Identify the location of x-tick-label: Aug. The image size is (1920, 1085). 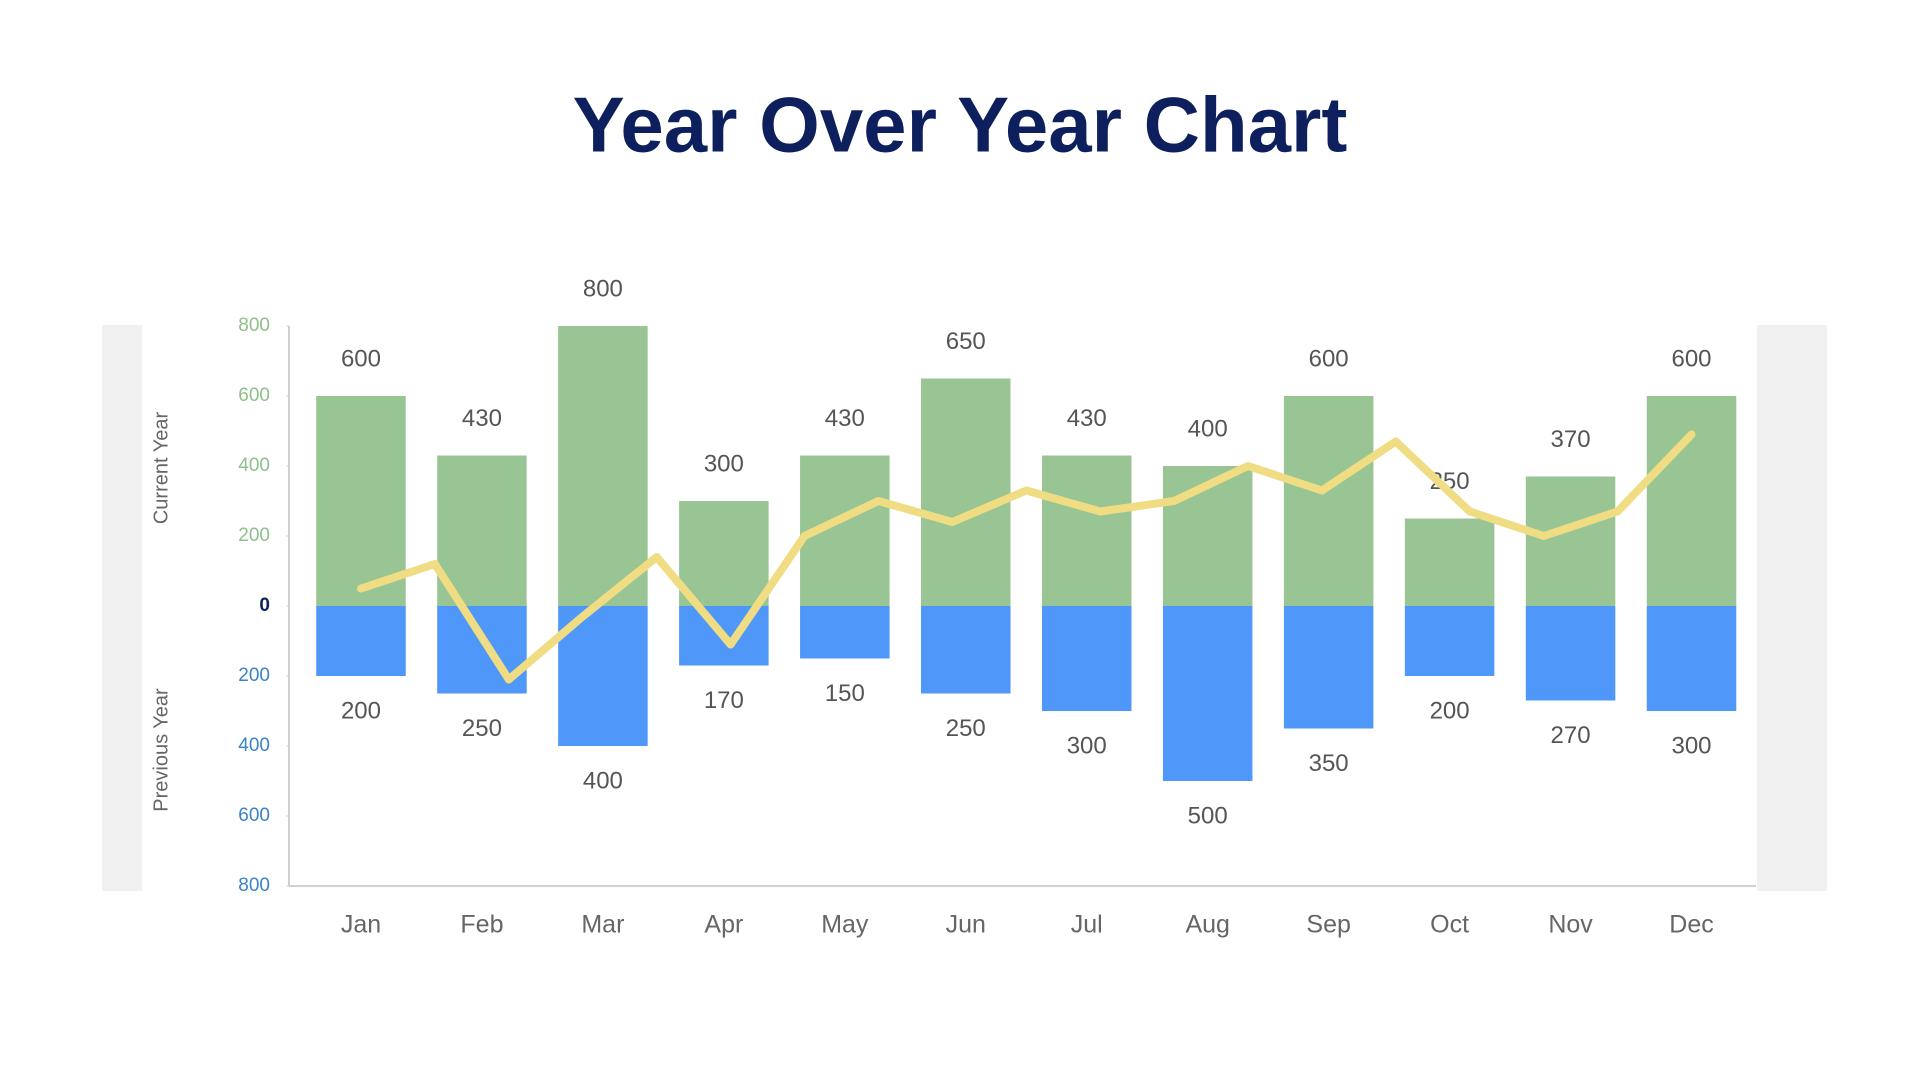
(1207, 925).